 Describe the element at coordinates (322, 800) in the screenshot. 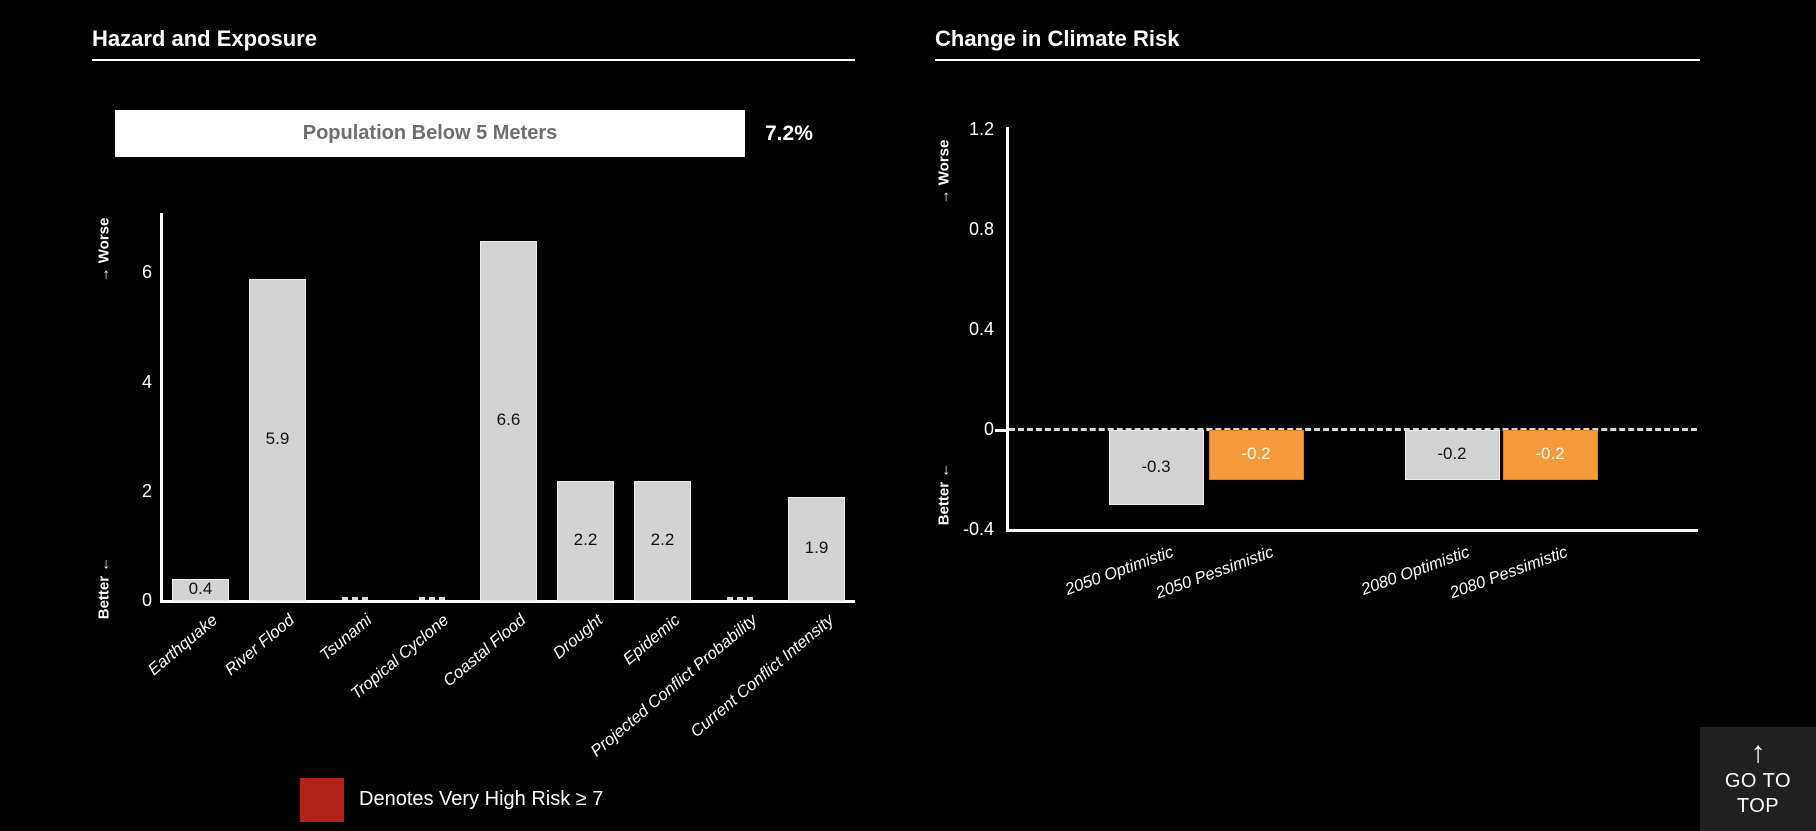

I see `very-high-risk-swatch-icon` at that location.